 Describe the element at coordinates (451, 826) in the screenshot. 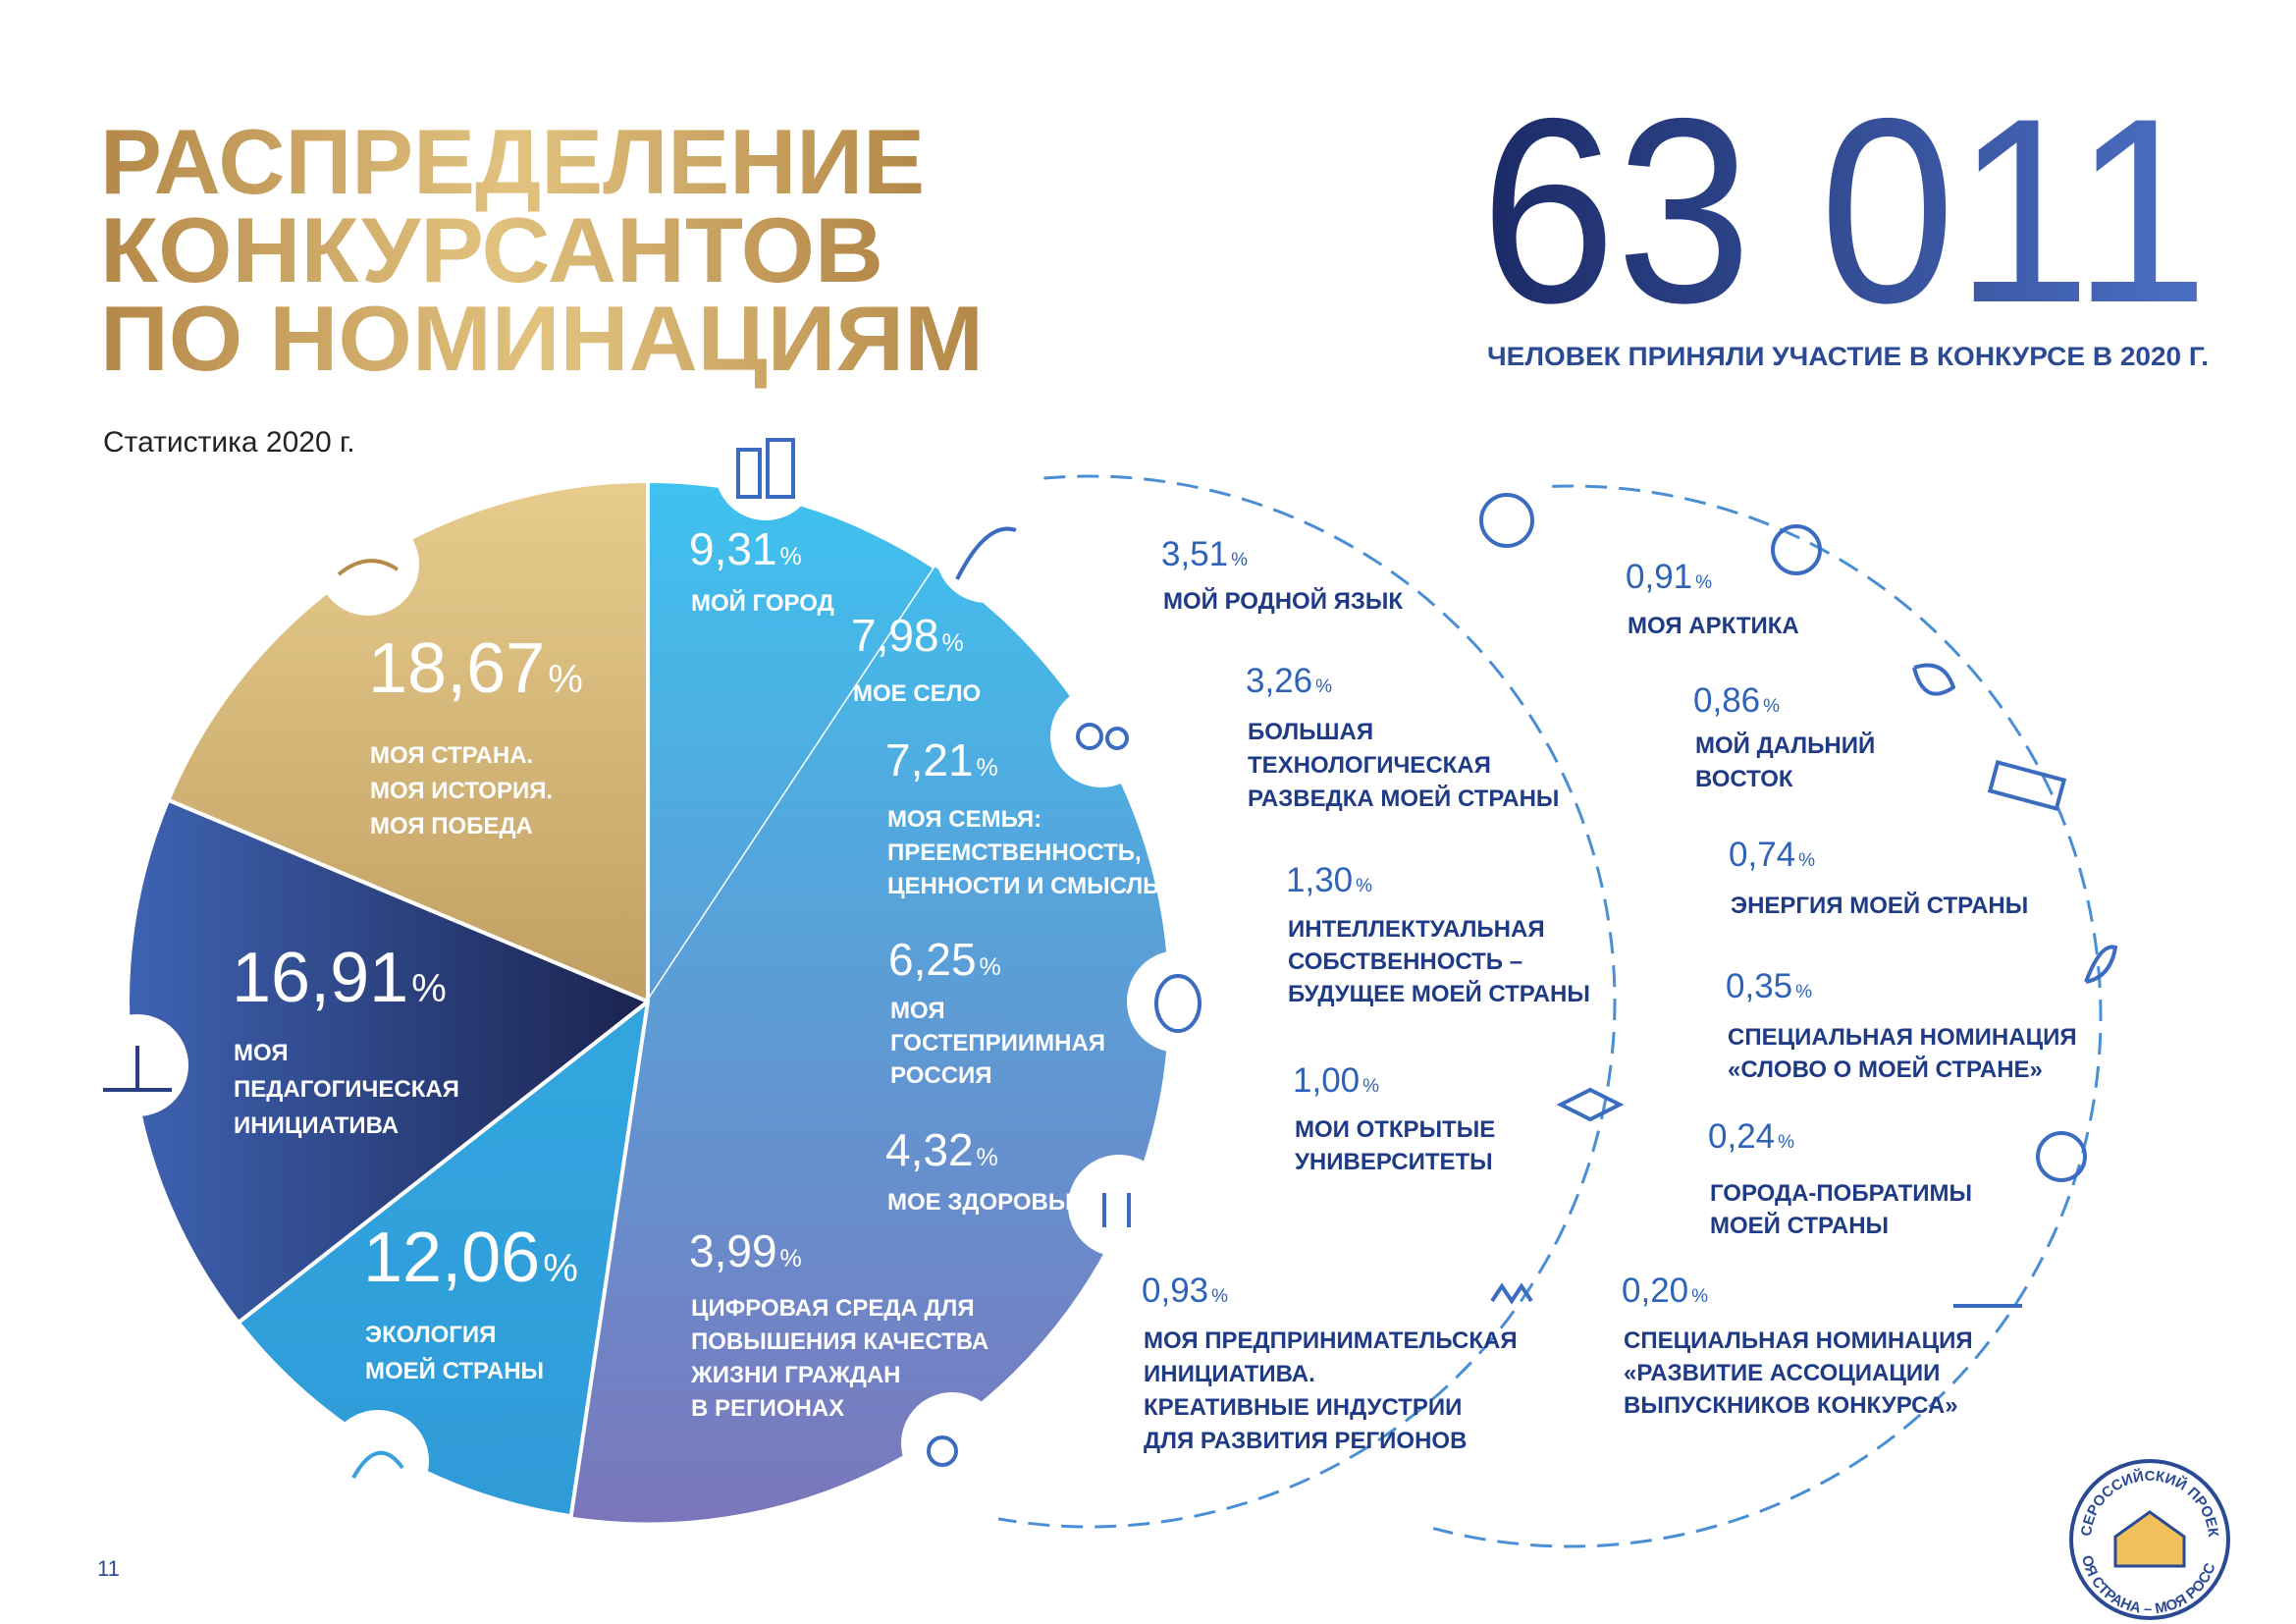

I see `category-label: МОЯ ПОБЕДА` at that location.